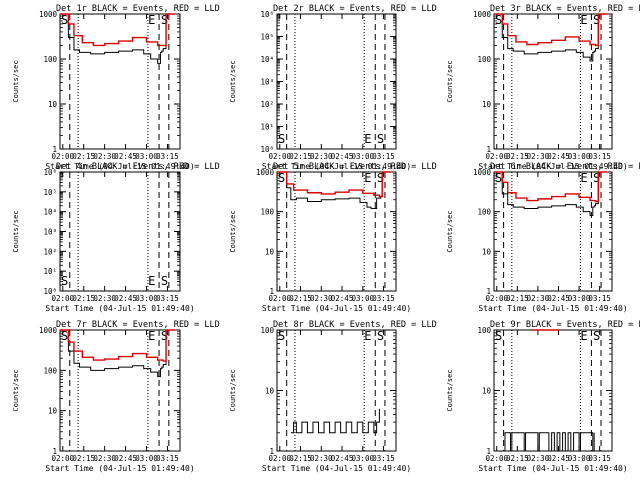  What do you see at coordinates (565, 9) in the screenshot?
I see `panel-title: Det 3r BLACK = Events, RED = LLD` at bounding box center [565, 9].